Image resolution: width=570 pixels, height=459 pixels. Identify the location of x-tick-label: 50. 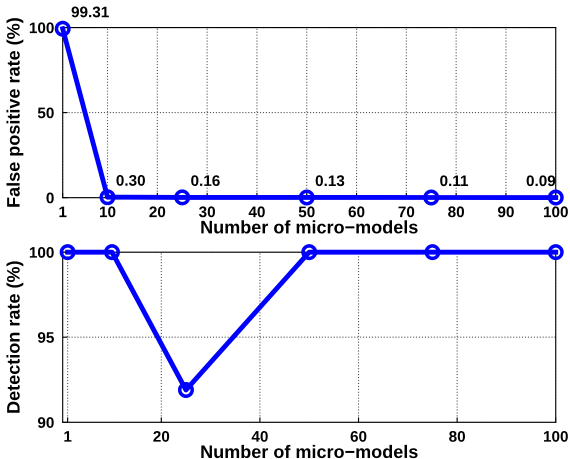
(306, 212).